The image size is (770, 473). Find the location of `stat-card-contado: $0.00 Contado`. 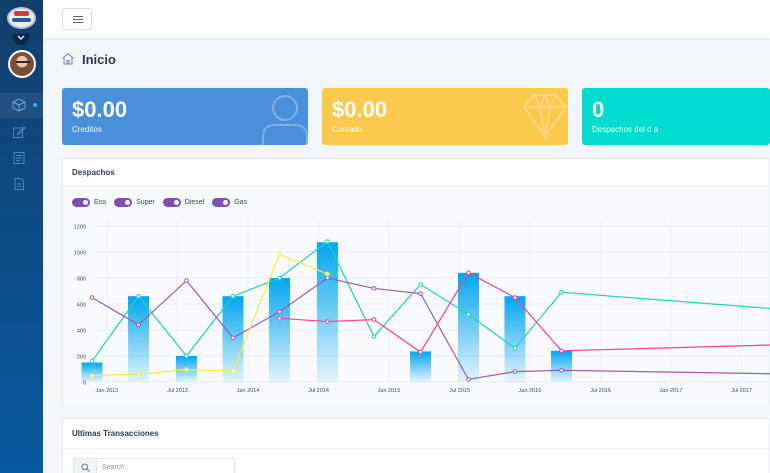

stat-card-contado: $0.00 Contado is located at coordinates (445, 116).